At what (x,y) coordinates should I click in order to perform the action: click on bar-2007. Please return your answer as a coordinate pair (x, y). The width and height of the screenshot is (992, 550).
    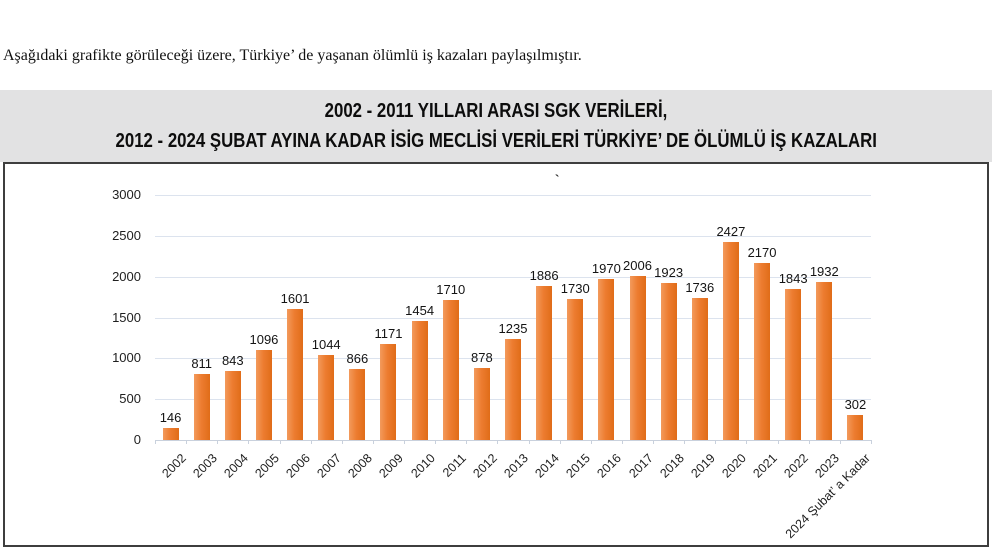
    Looking at the image, I should click on (326, 397).